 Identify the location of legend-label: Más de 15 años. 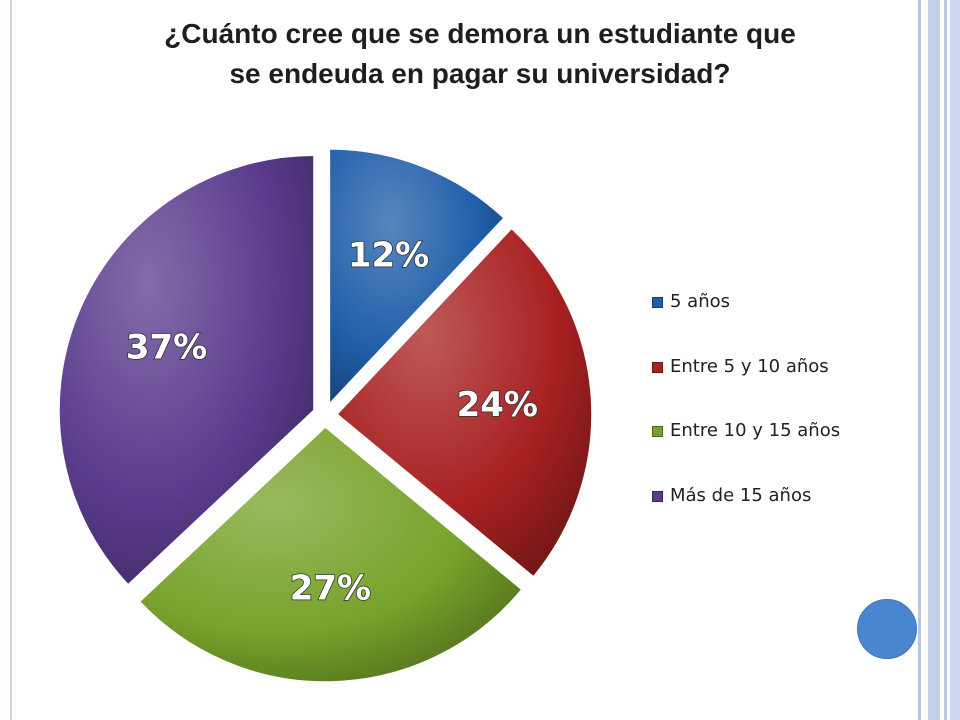
(741, 495).